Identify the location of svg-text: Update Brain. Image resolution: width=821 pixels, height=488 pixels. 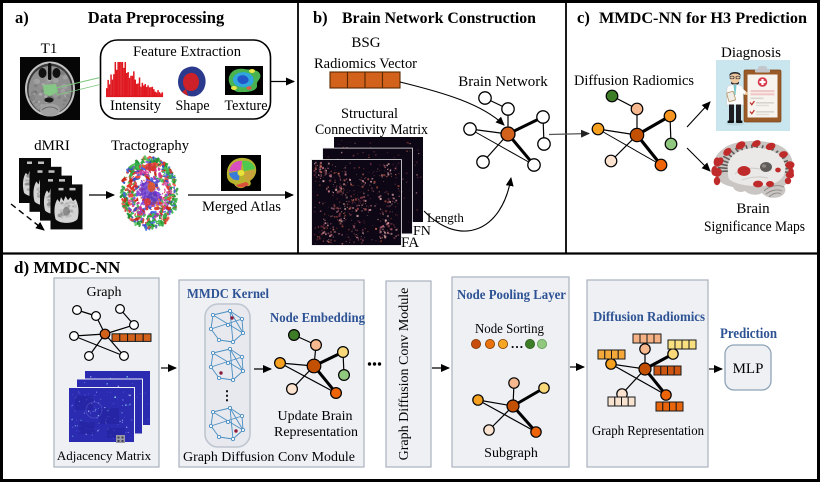
(314, 416).